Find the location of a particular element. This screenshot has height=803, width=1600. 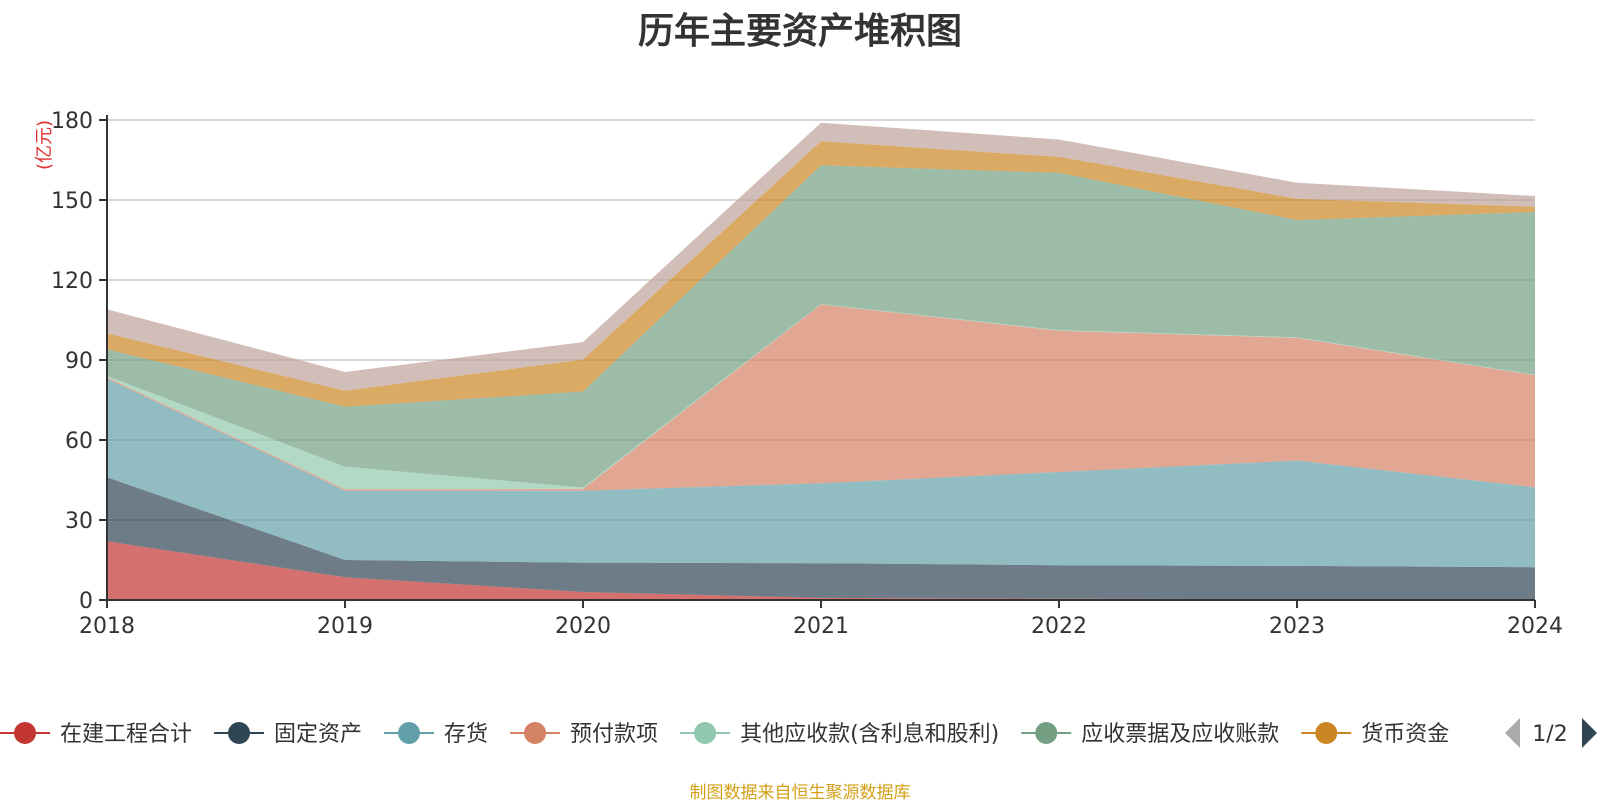

y-tick-label: 0 is located at coordinates (86, 601).